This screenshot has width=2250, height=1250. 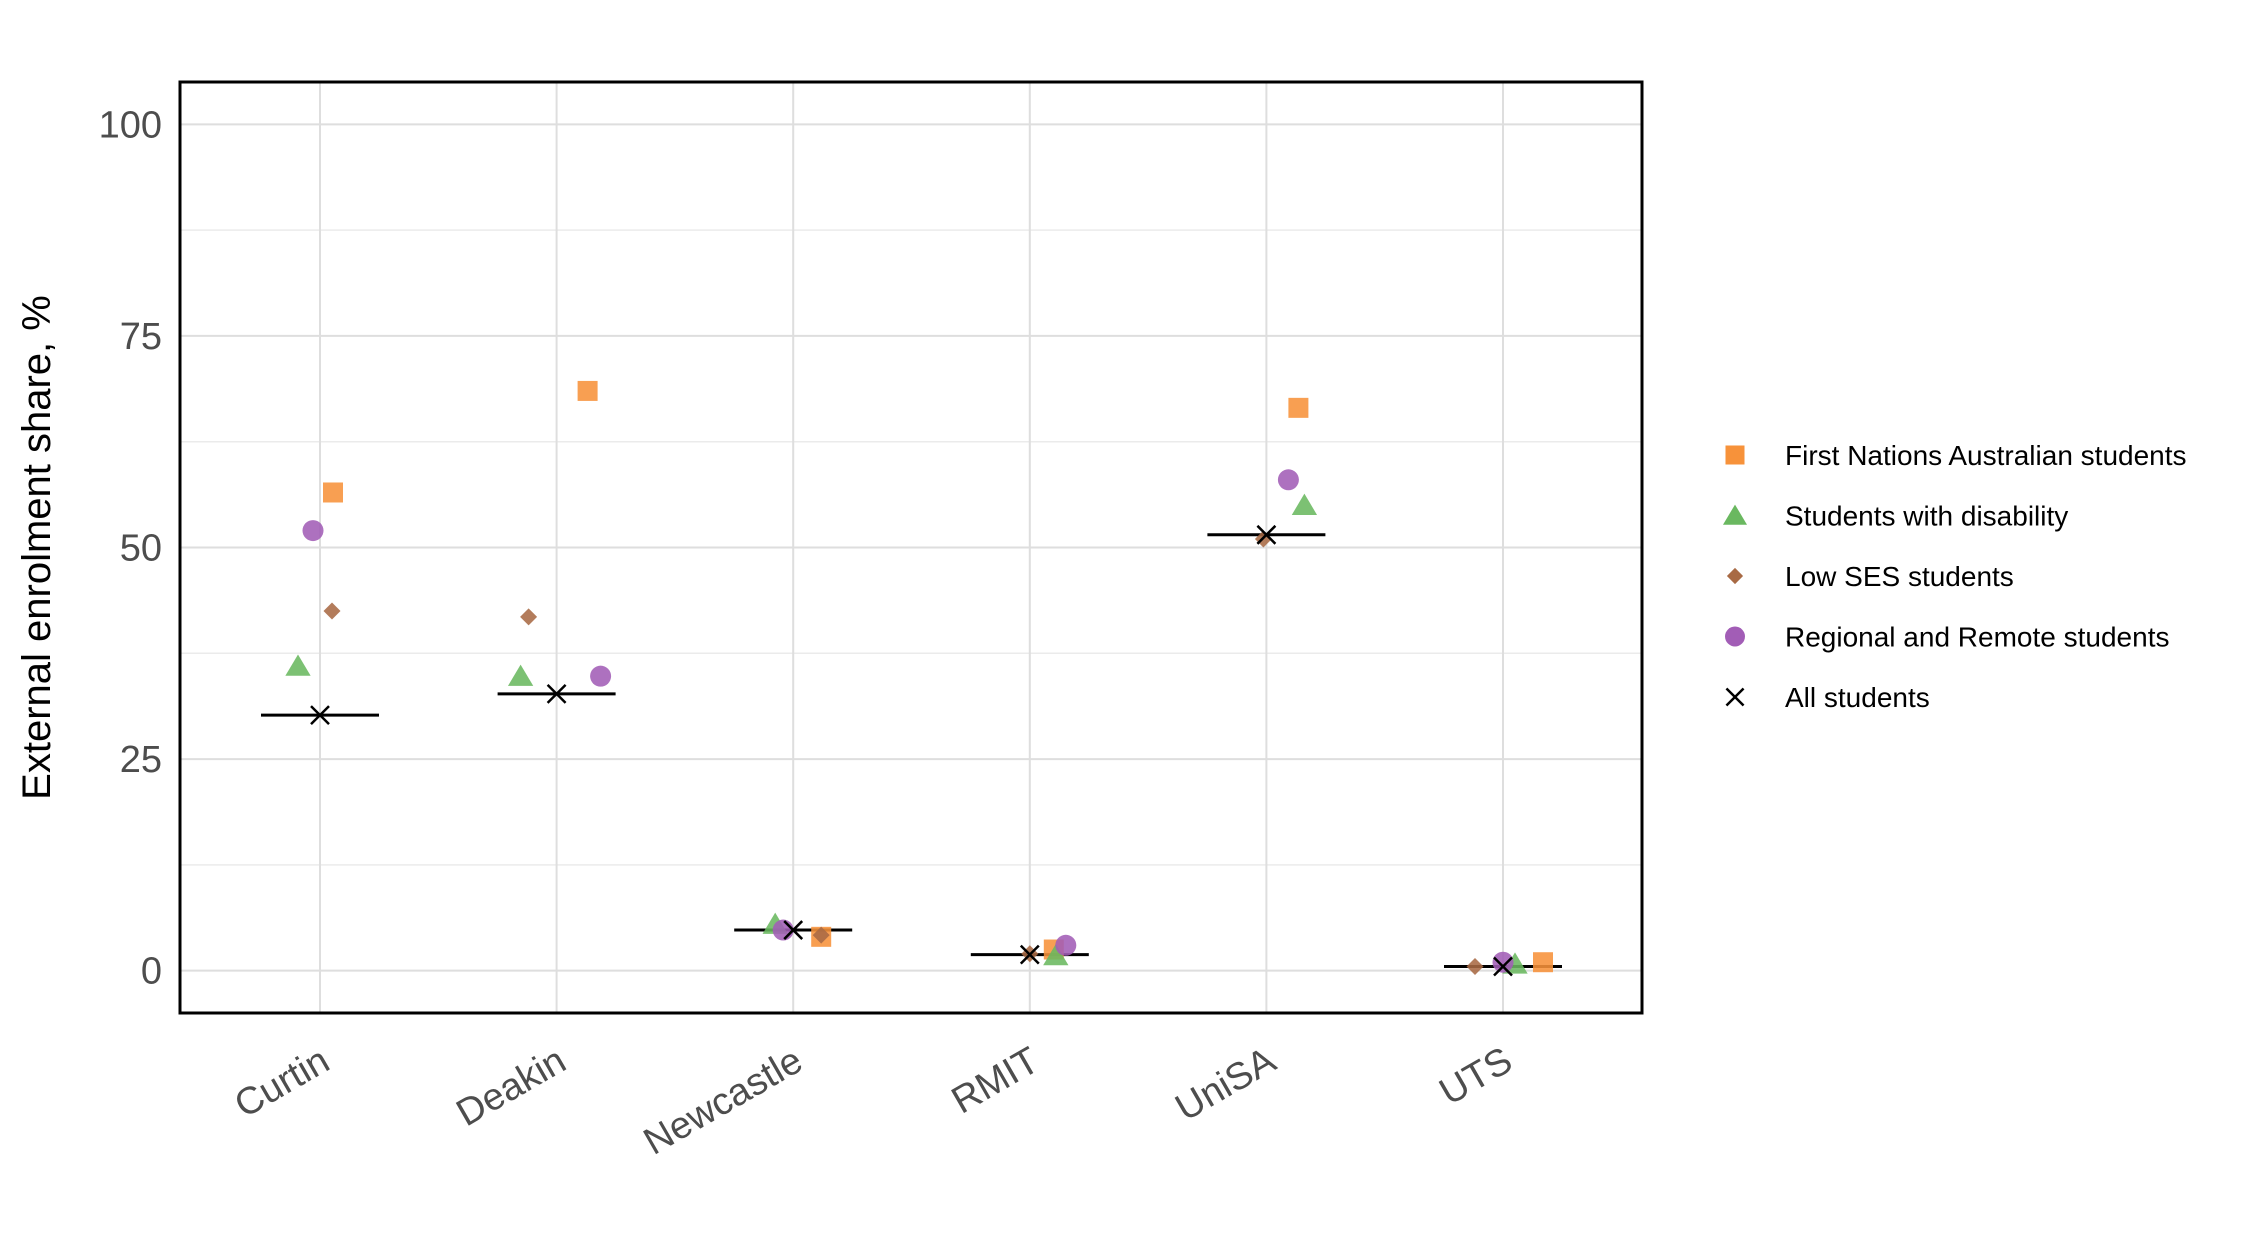 What do you see at coordinates (141, 760) in the screenshot?
I see `y-tick-label: 25` at bounding box center [141, 760].